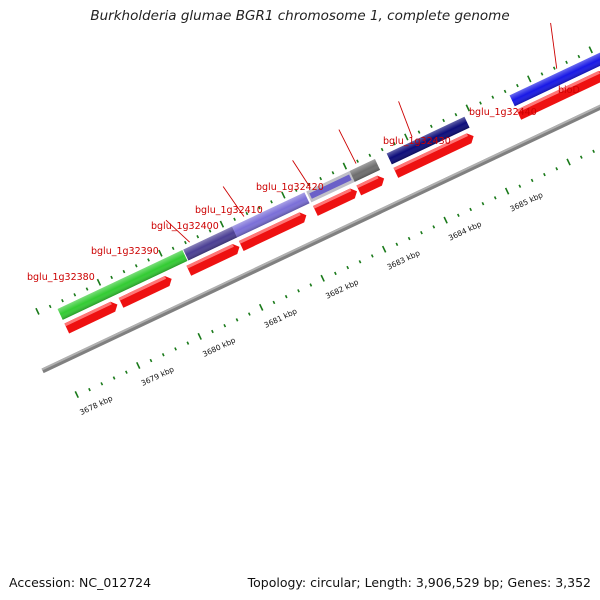 This screenshot has height=600, width=600. What do you see at coordinates (342, 288) in the screenshot?
I see `scale-label: 3682 kbp` at bounding box center [342, 288].